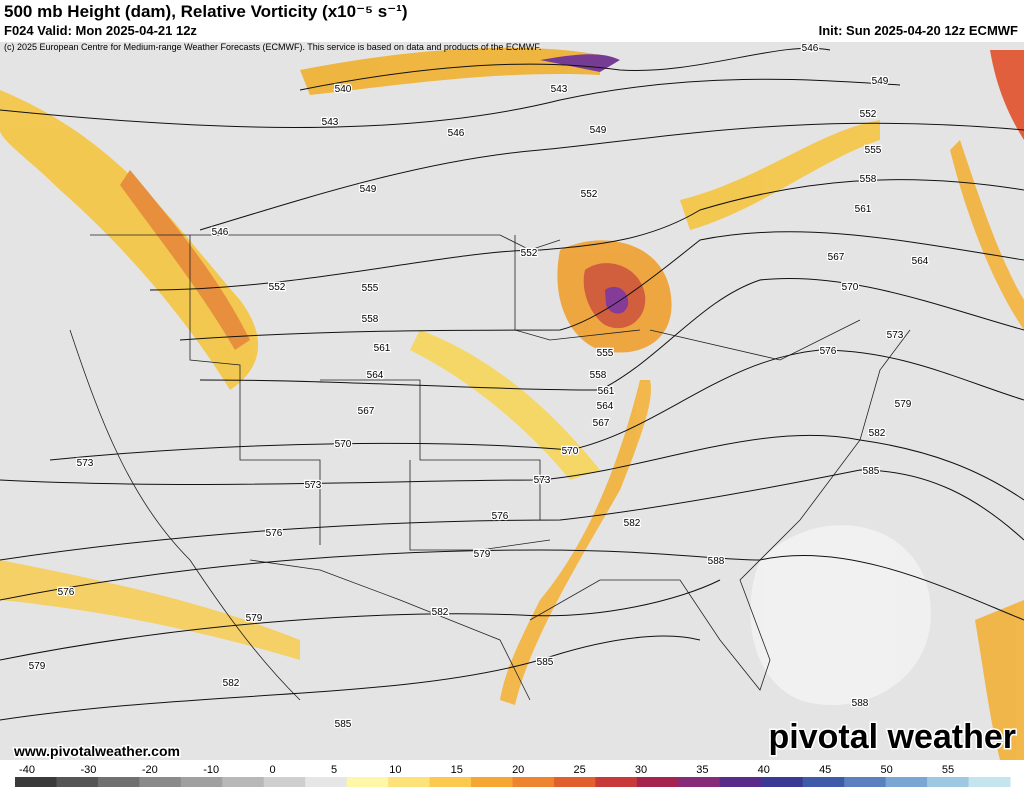  Describe the element at coordinates (825, 770) in the screenshot. I see `colorbar-label: 45` at that location.